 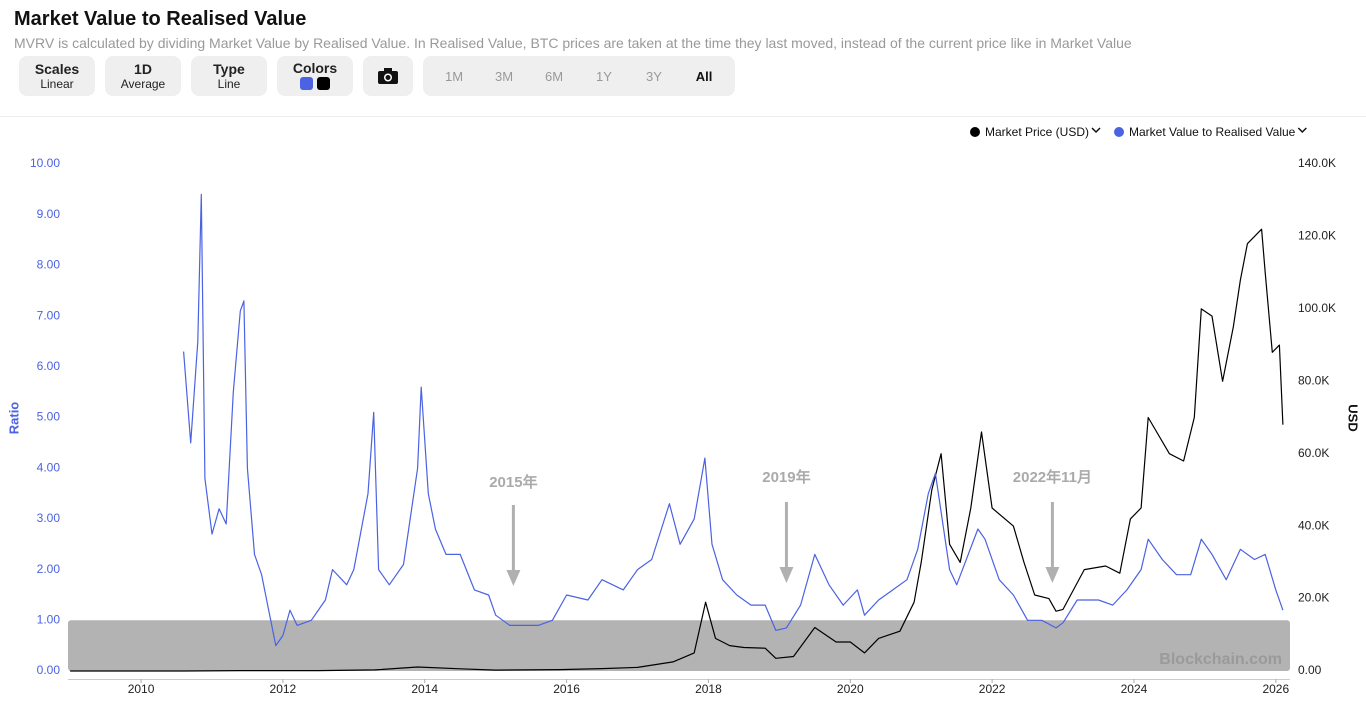 I want to click on scales-button: Scales Linear, so click(x=57, y=76).